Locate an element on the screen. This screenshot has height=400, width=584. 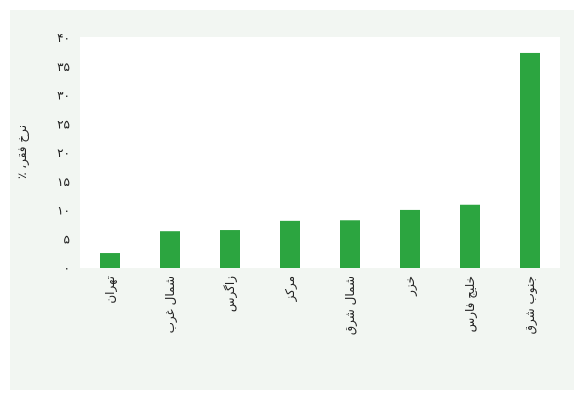
y-tick-label: ۱۵ is located at coordinates (63, 182).